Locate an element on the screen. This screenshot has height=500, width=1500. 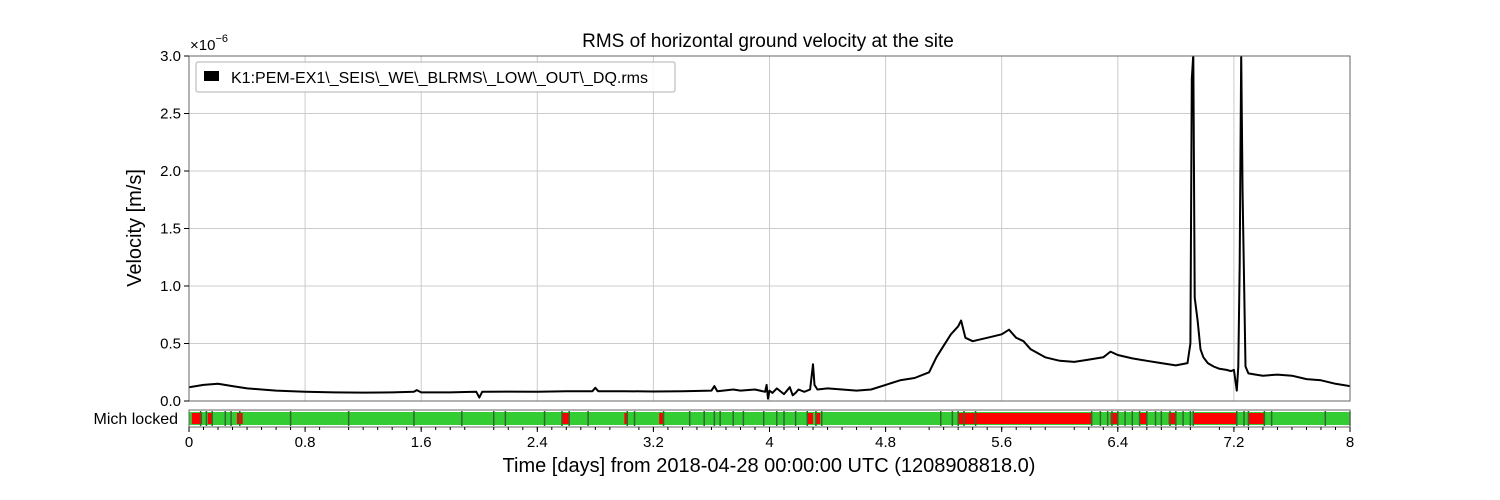
x-tick-label: 4 is located at coordinates (769, 442).